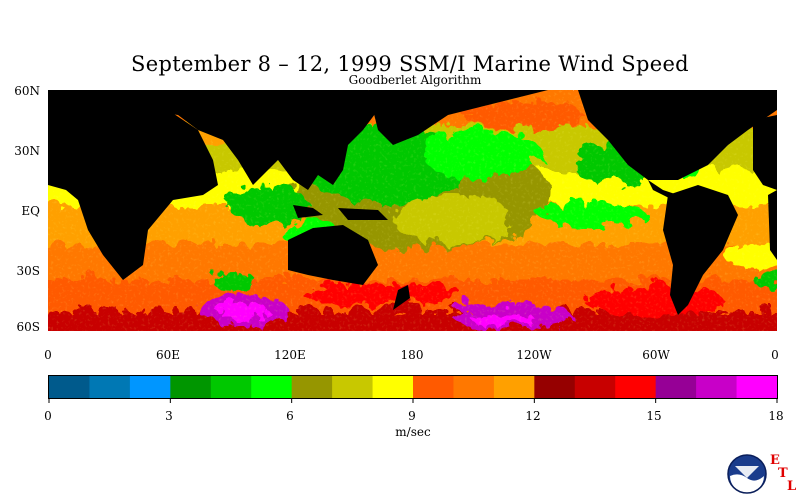 The height and width of the screenshot is (500, 800). I want to click on lat-label-30s: 30S, so click(28, 271).